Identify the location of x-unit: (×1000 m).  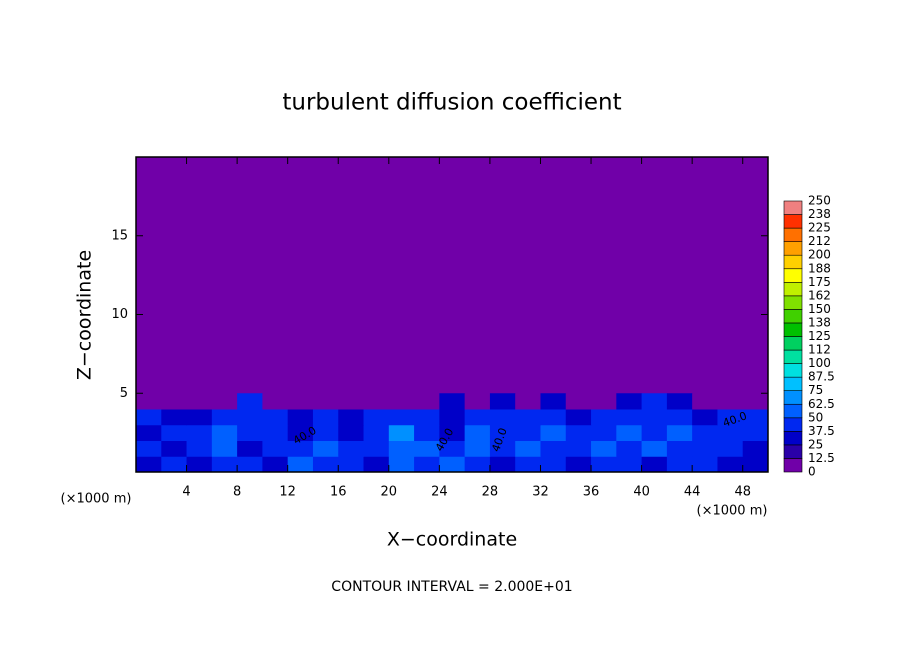
(732, 511).